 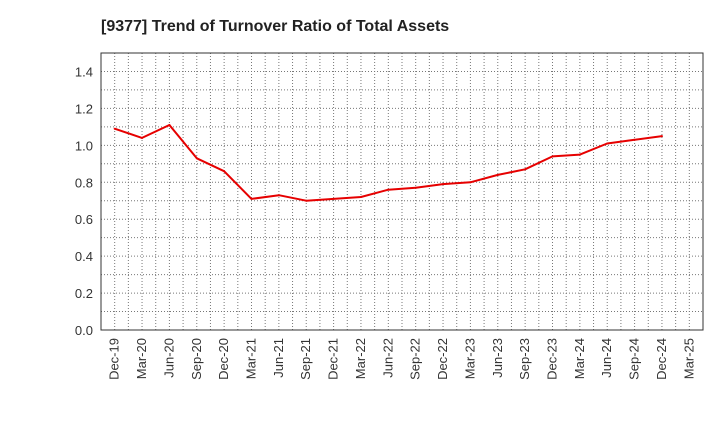 What do you see at coordinates (333, 359) in the screenshot?
I see `x-tick-label: Dec-21` at bounding box center [333, 359].